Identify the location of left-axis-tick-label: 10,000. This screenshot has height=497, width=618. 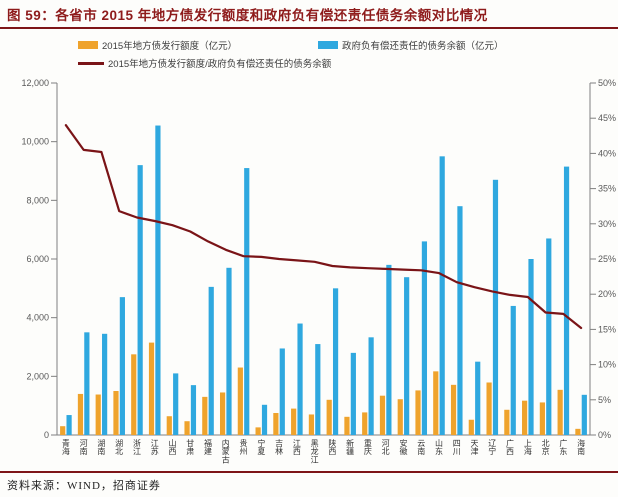
(35, 142).